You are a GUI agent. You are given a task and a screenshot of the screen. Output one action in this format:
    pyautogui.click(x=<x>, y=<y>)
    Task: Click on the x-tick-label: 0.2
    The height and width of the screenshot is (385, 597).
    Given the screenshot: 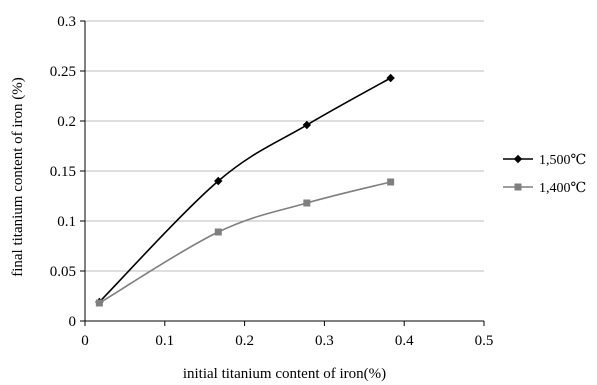 What is the action you would take?
    pyautogui.click(x=244, y=341)
    